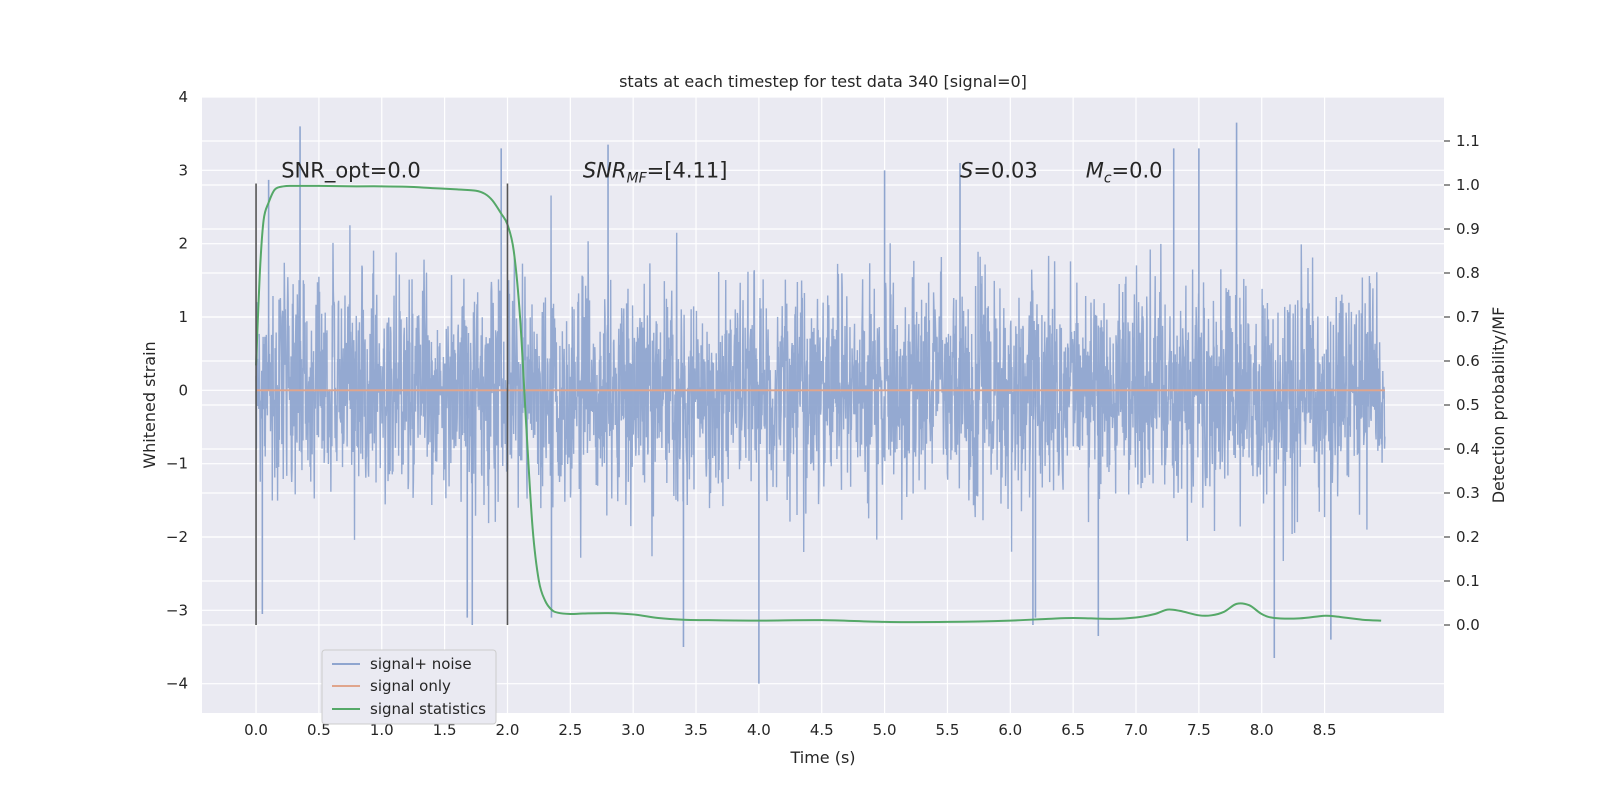  I want to click on annotation-part: SNR_opt=0.0, so click(351, 171).